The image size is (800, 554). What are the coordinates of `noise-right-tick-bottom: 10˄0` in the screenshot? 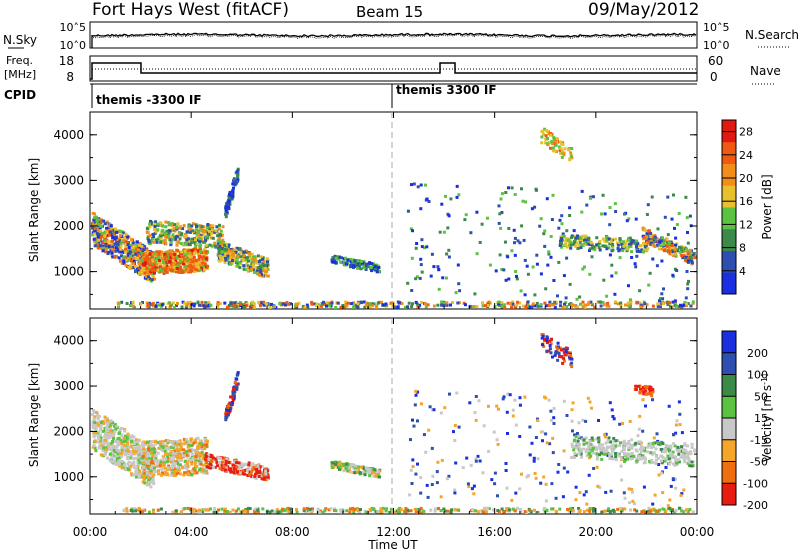 It's located at (716, 45).